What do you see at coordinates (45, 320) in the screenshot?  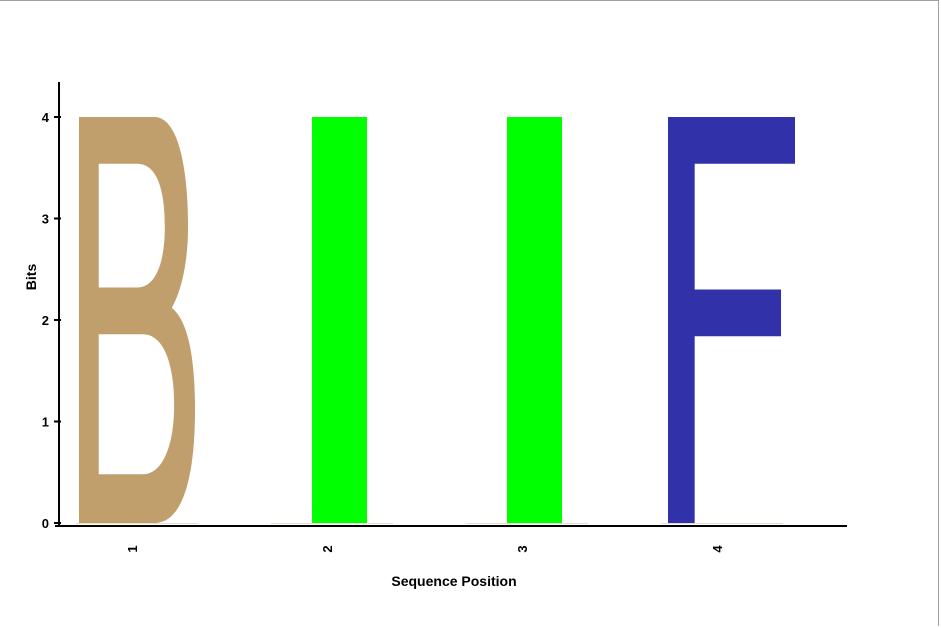 I see `y-tick-label: 2` at bounding box center [45, 320].